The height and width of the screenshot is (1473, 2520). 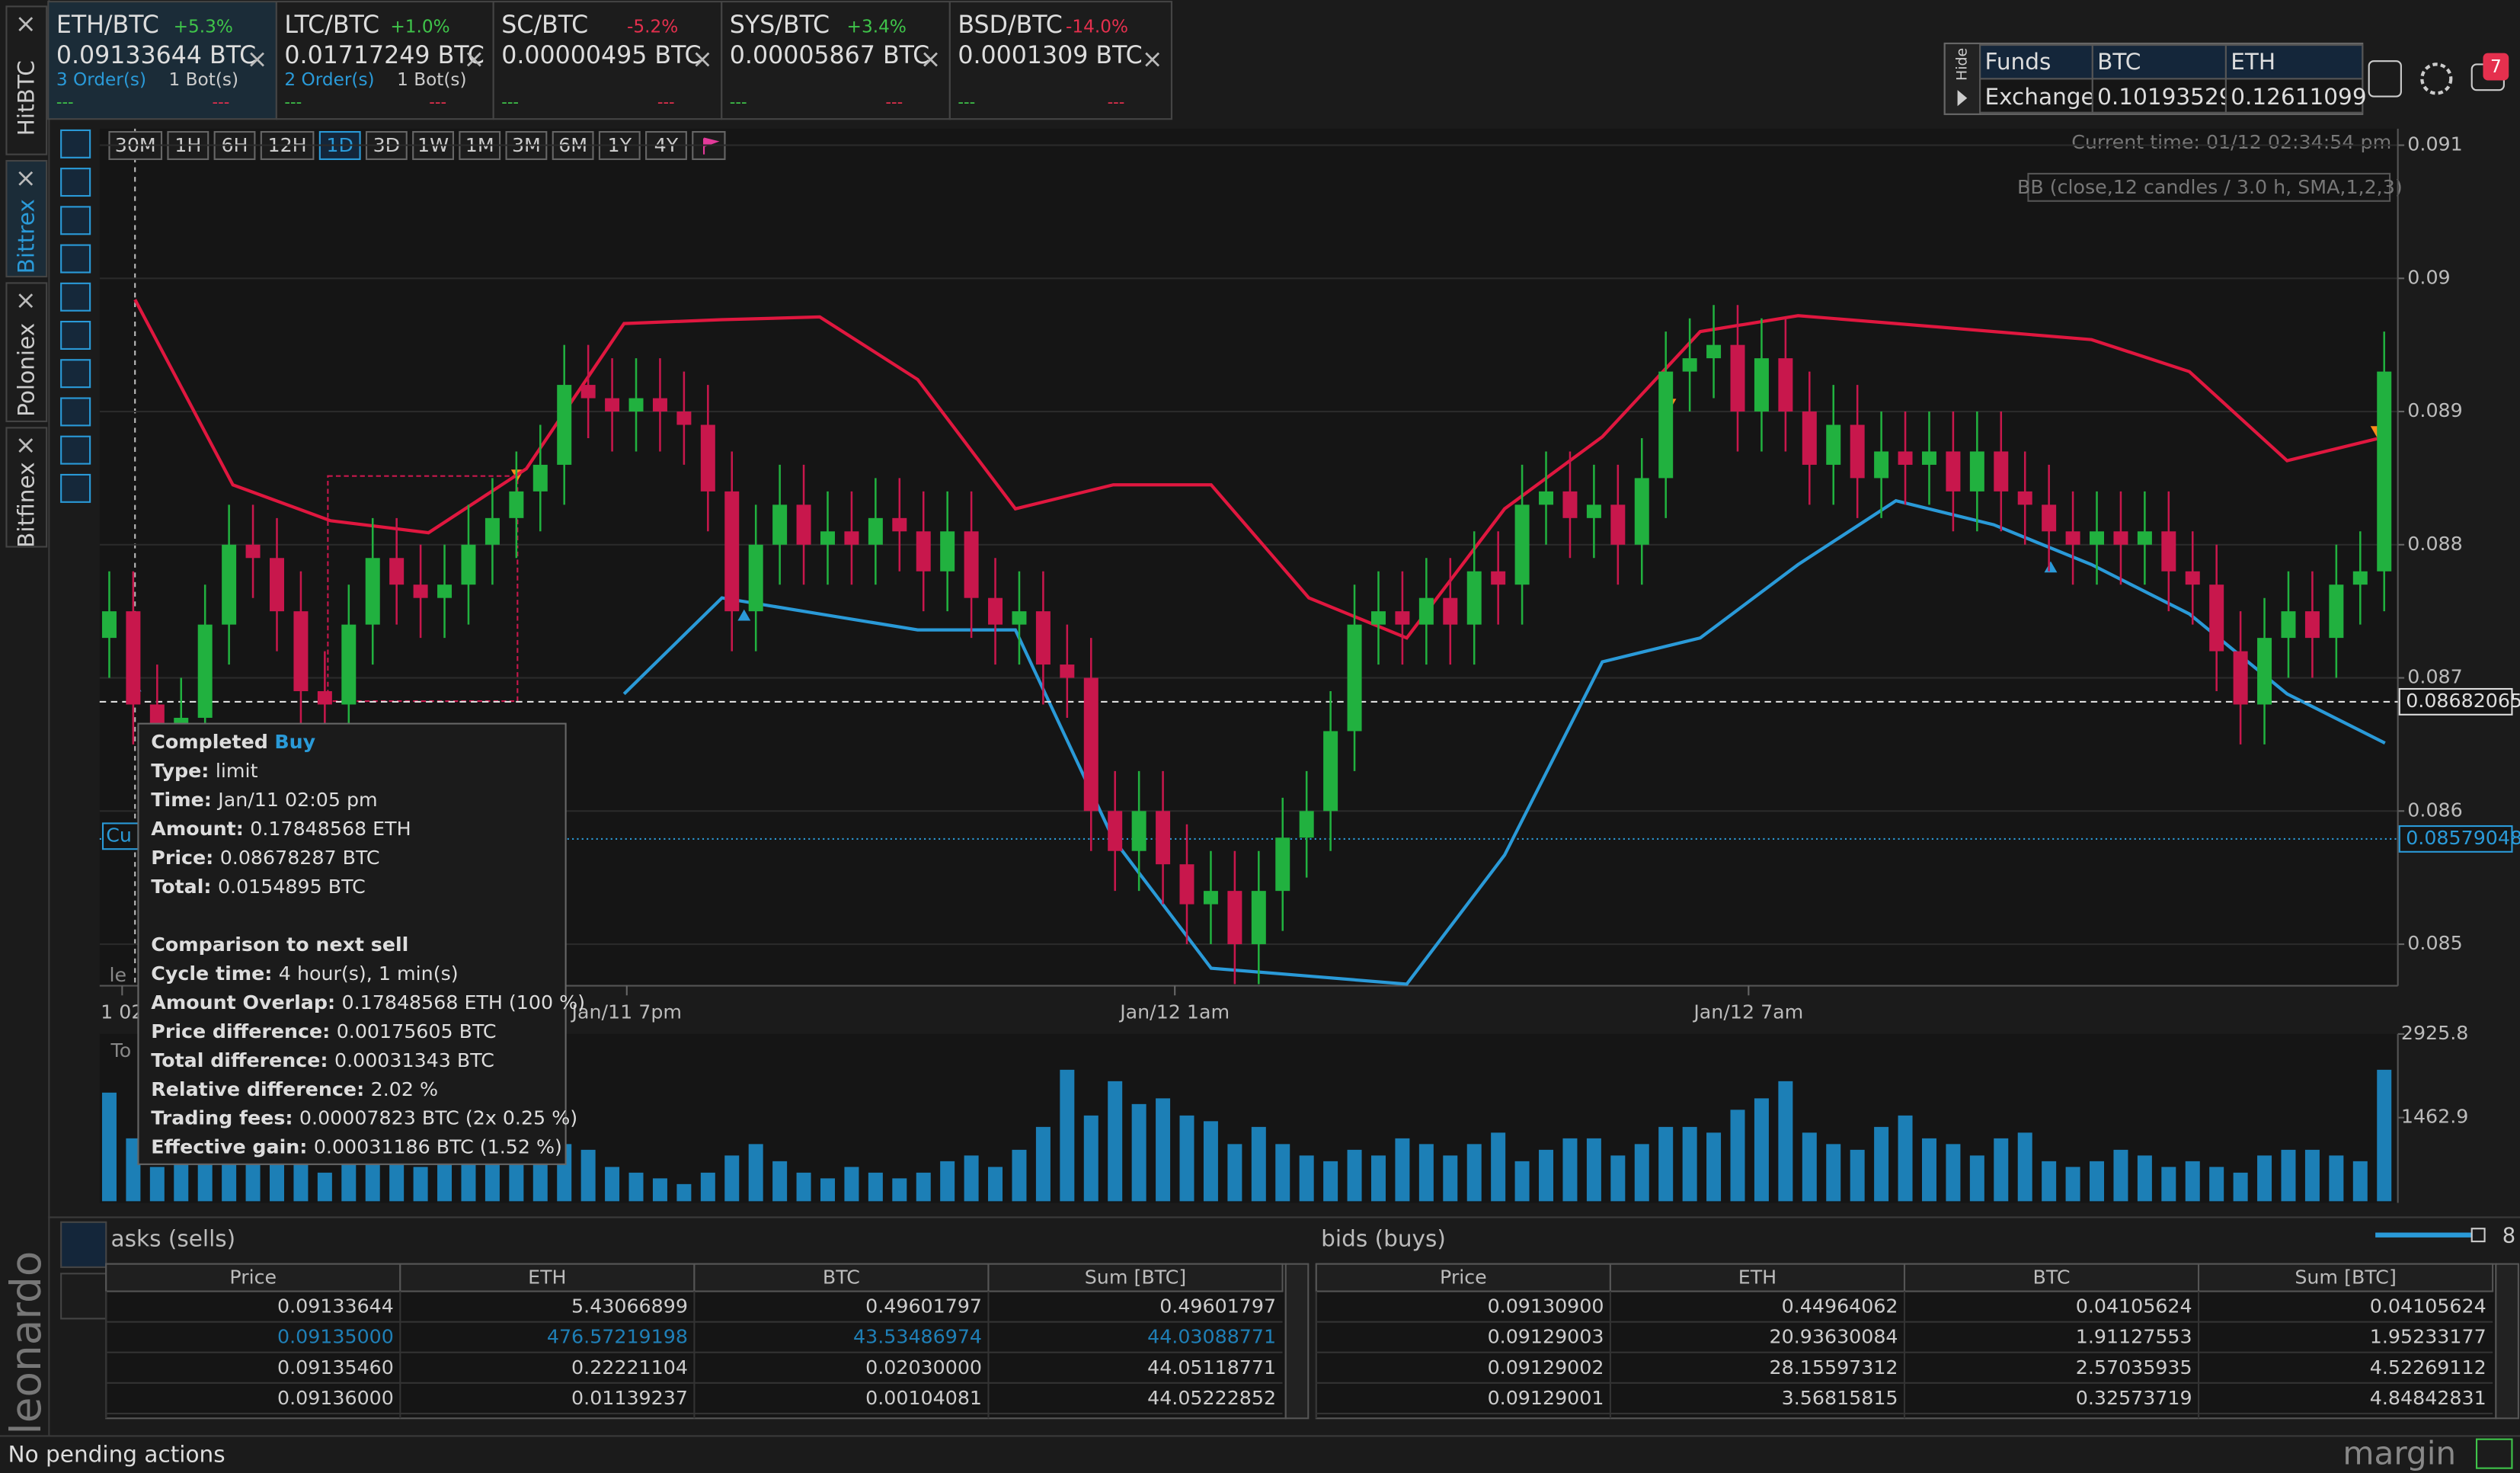 I want to click on x-tick-label: Jan/11 7pm, so click(x=627, y=1012).